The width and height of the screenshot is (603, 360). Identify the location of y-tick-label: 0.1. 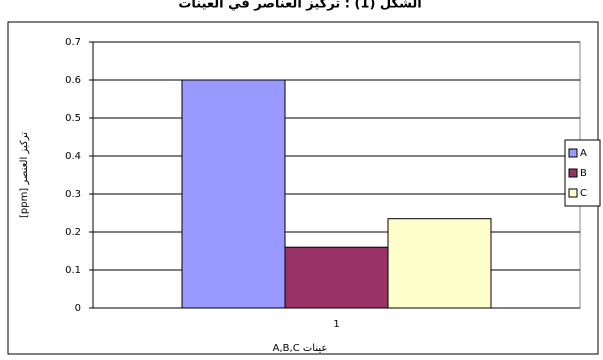
(73, 270).